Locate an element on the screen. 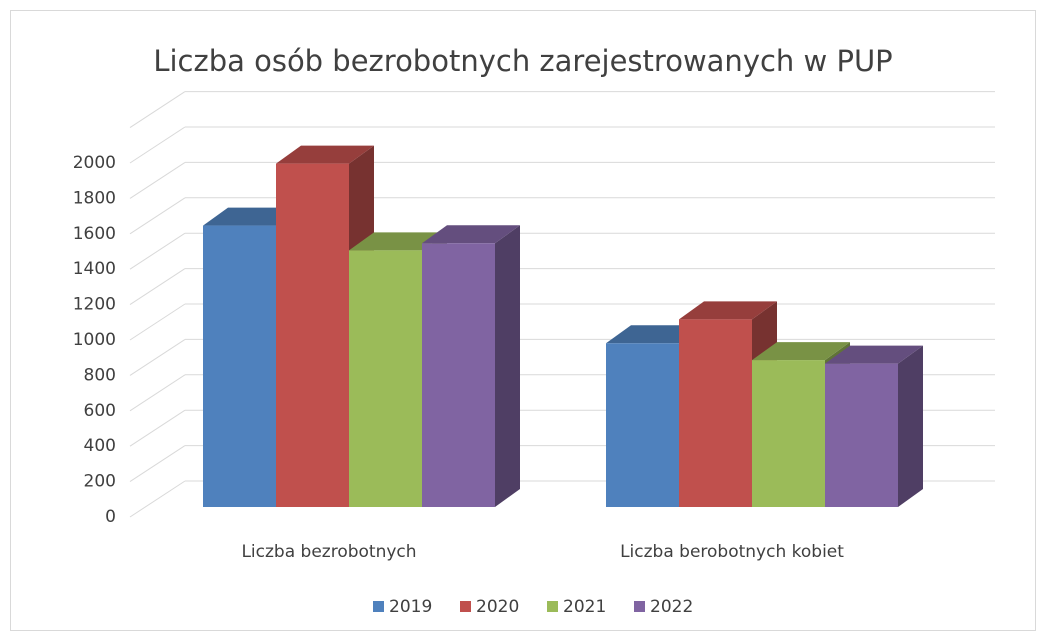  y-tick-label: 1400 is located at coordinates (94, 269).